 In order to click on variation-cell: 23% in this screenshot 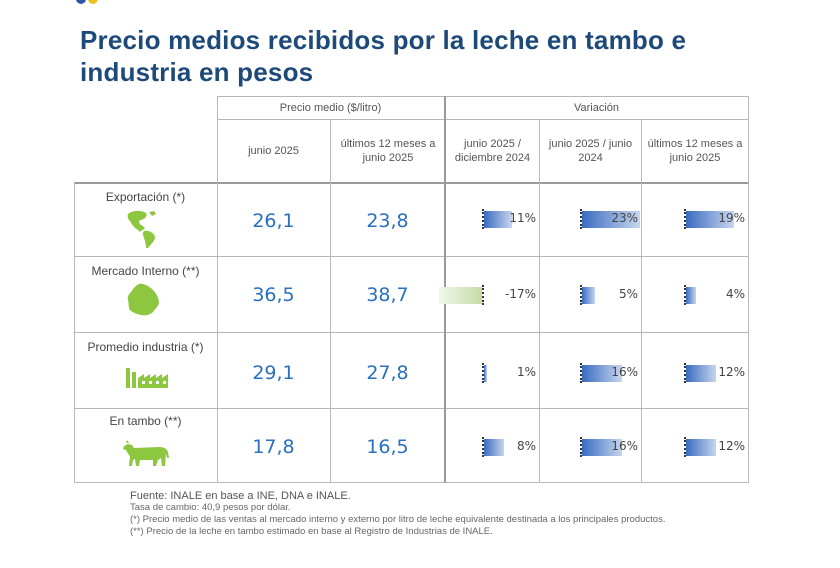, I will do `click(590, 219)`.